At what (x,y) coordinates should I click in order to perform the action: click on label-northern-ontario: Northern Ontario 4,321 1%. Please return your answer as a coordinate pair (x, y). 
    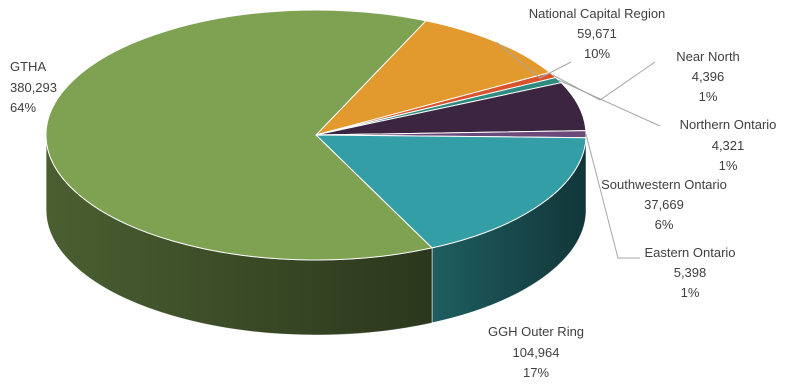
    Looking at the image, I should click on (728, 145).